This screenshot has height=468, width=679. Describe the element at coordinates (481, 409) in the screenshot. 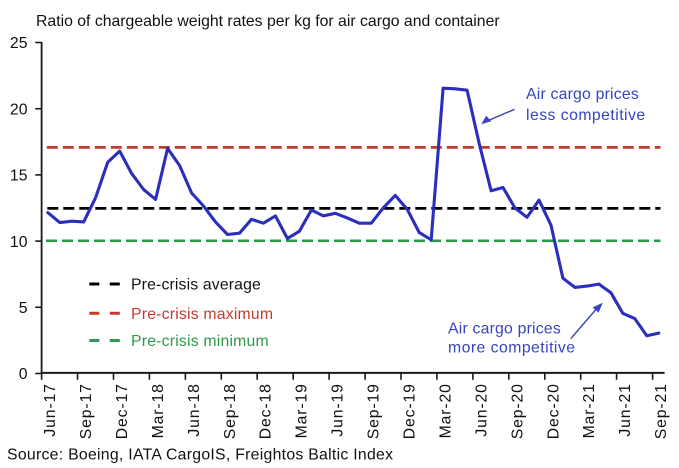

I see `svg-text: Jun-20` at that location.